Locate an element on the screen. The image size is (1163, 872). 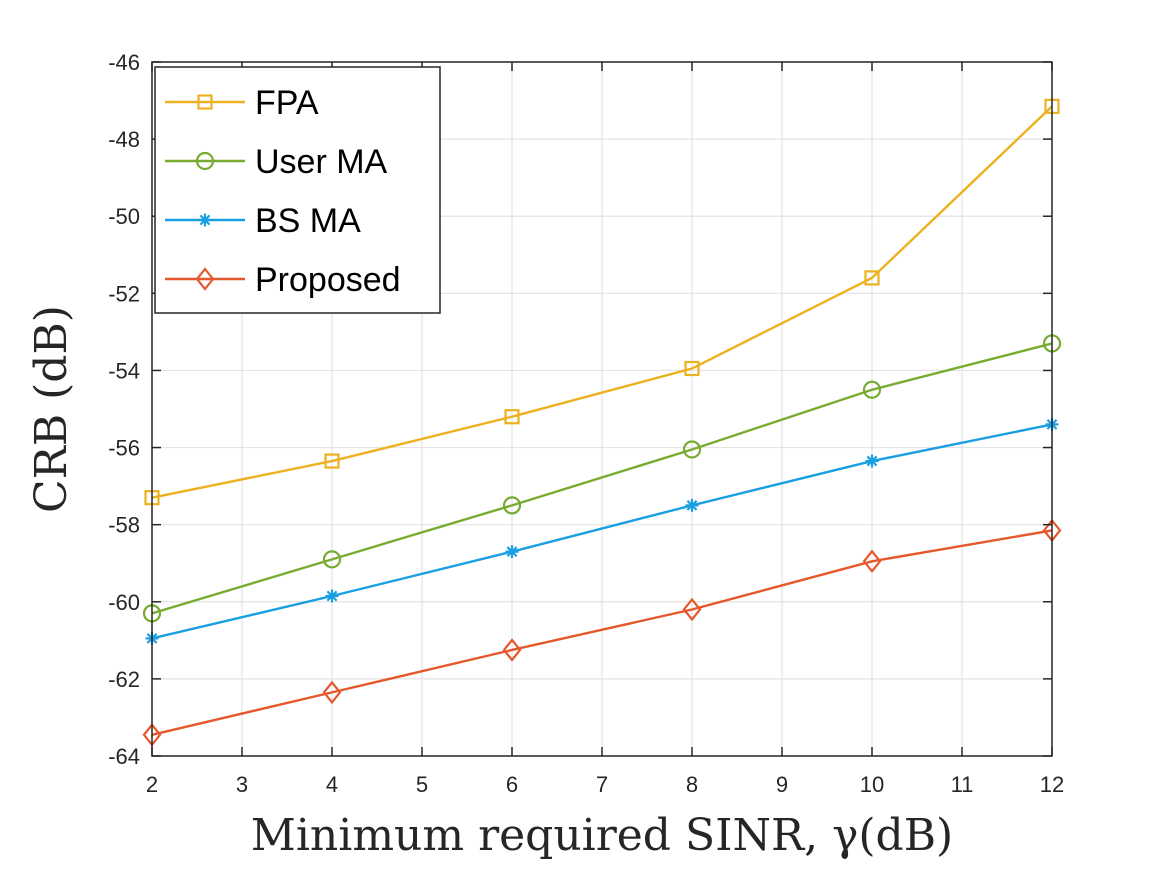
y-axis-title: CRB (dB) is located at coordinates (51, 409).